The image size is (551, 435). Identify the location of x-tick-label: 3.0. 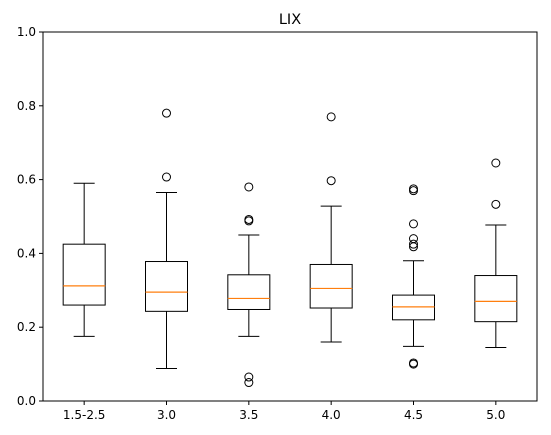
(166, 415).